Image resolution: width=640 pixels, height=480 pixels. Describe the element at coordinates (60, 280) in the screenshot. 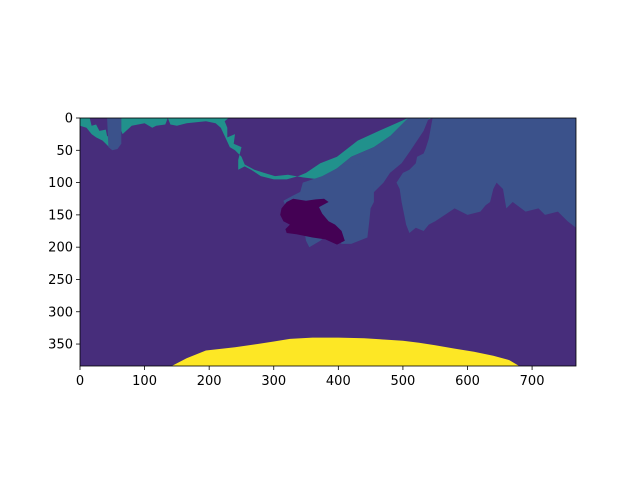

I see `y-tick-label: 250` at that location.